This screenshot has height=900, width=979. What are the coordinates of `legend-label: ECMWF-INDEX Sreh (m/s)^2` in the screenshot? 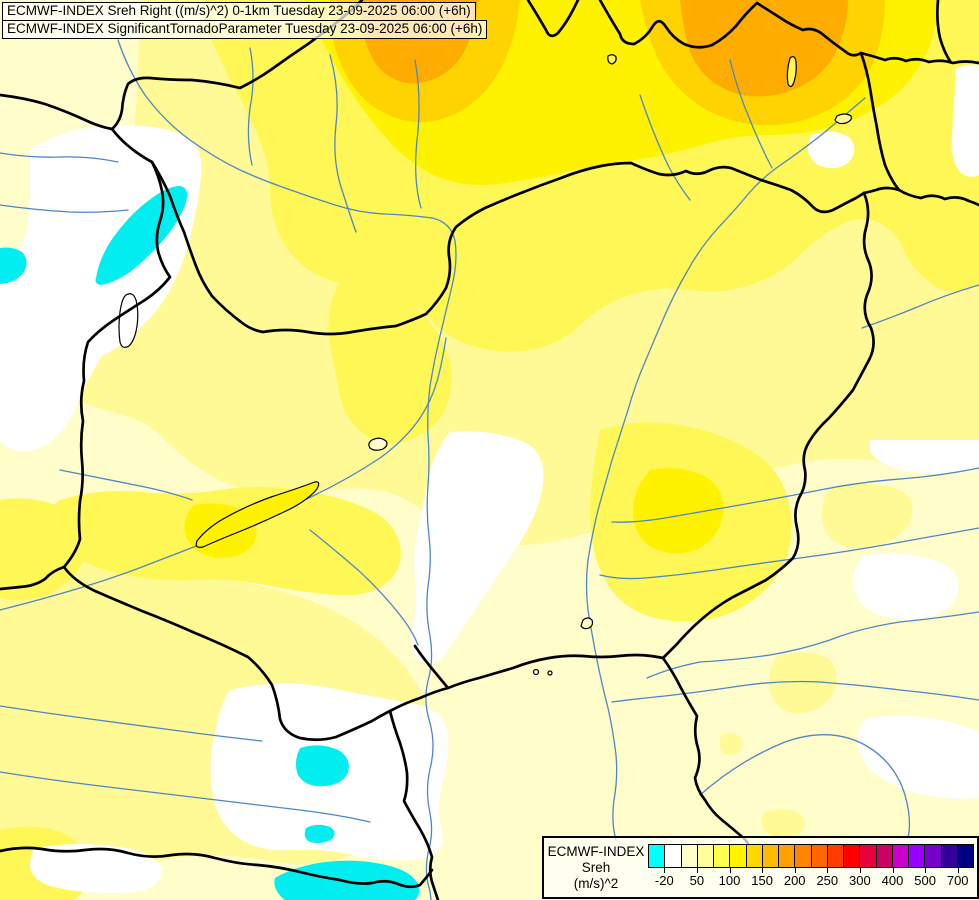 It's located at (596, 867).